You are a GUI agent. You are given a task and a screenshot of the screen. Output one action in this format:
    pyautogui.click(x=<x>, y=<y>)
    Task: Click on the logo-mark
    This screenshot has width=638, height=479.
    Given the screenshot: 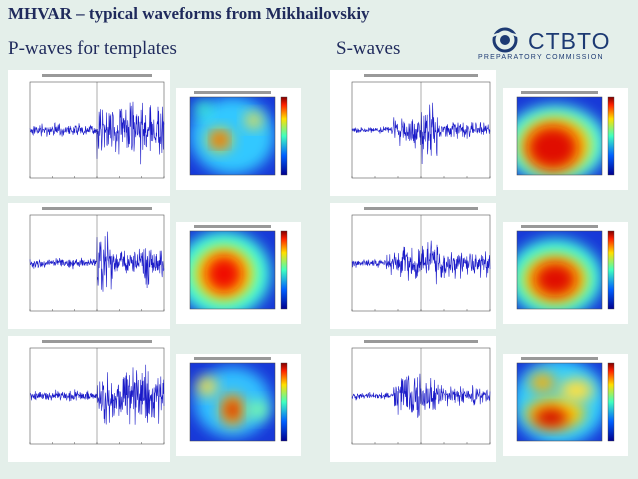 What is the action you would take?
    pyautogui.click(x=505, y=40)
    